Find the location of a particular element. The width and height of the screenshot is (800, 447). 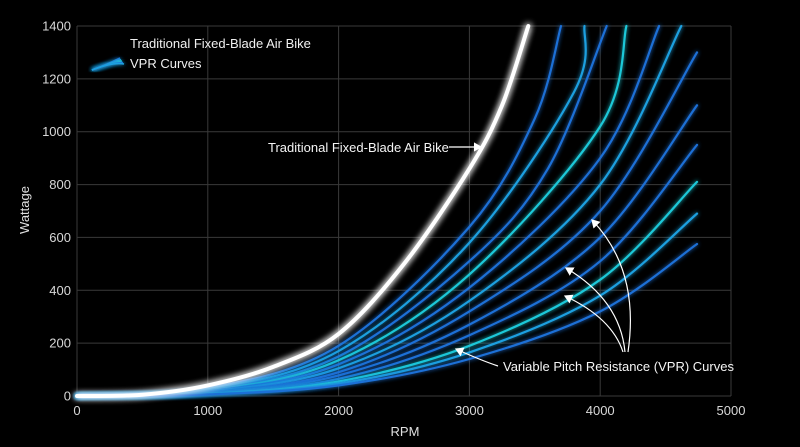

x-tick-label: 3000 is located at coordinates (469, 410).